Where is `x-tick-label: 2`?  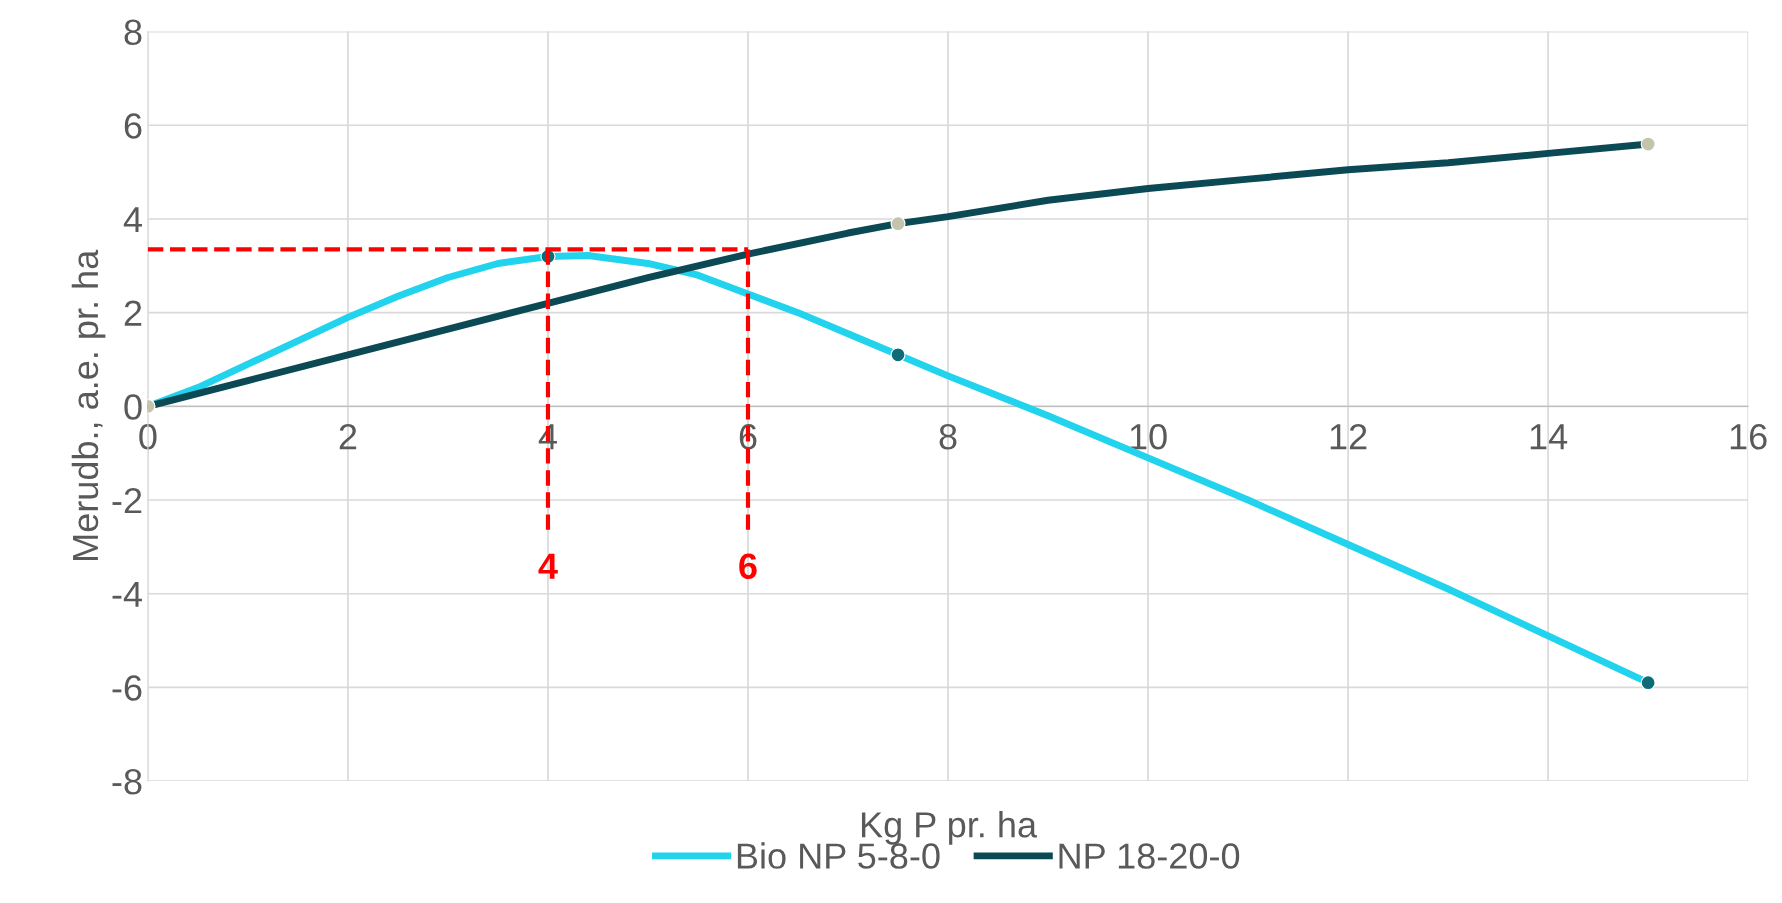 x-tick-label: 2 is located at coordinates (348, 436).